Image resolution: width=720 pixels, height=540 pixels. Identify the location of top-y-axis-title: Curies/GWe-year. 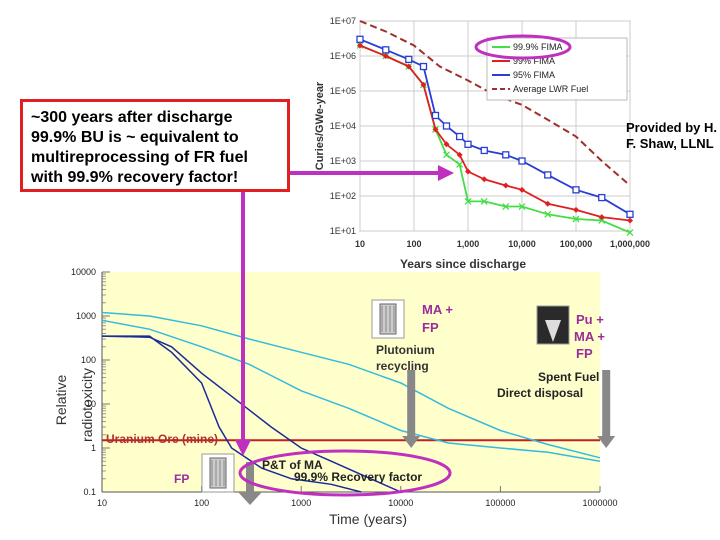
(320, 125).